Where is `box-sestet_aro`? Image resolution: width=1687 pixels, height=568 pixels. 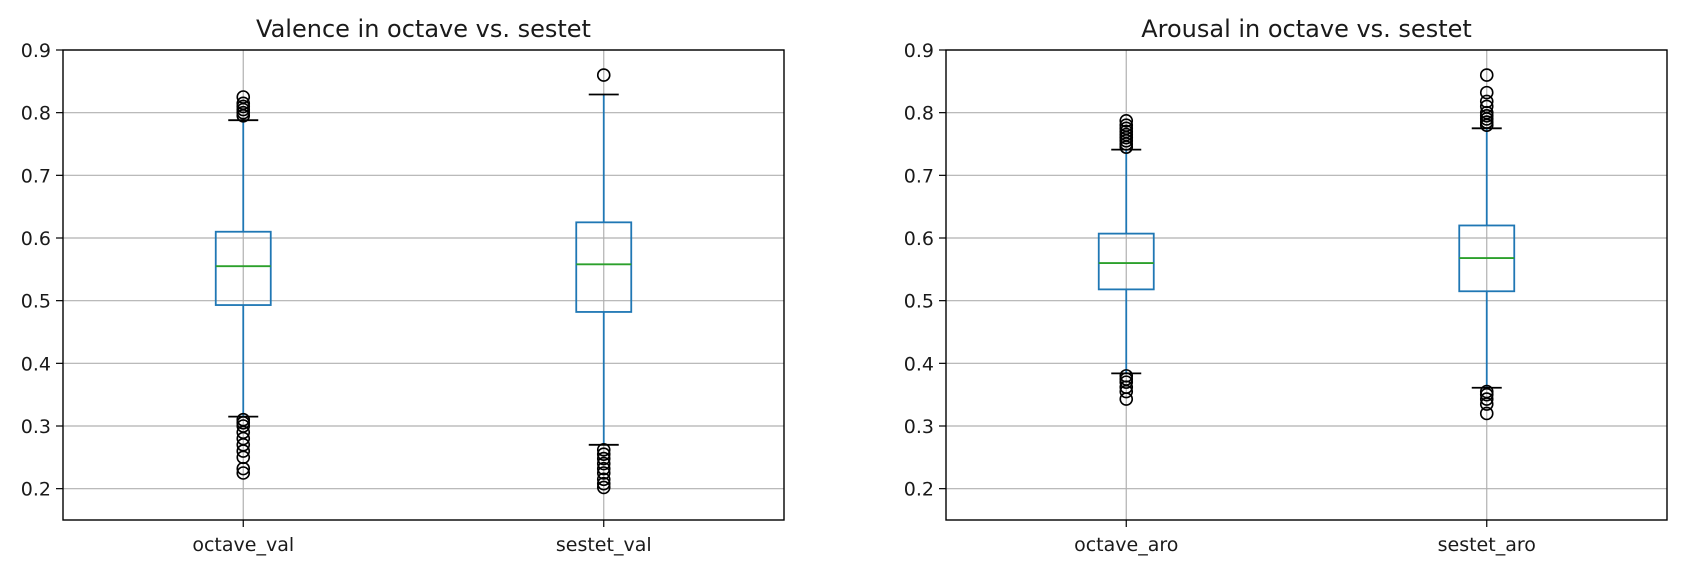
box-sestet_aro is located at coordinates (1487, 244).